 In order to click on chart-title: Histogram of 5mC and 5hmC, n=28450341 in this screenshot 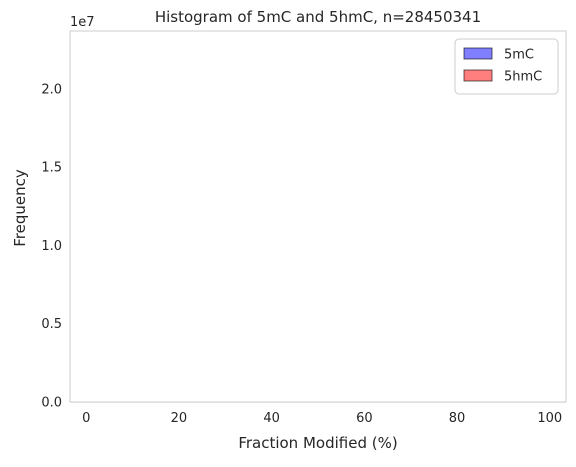, I will do `click(318, 17)`.